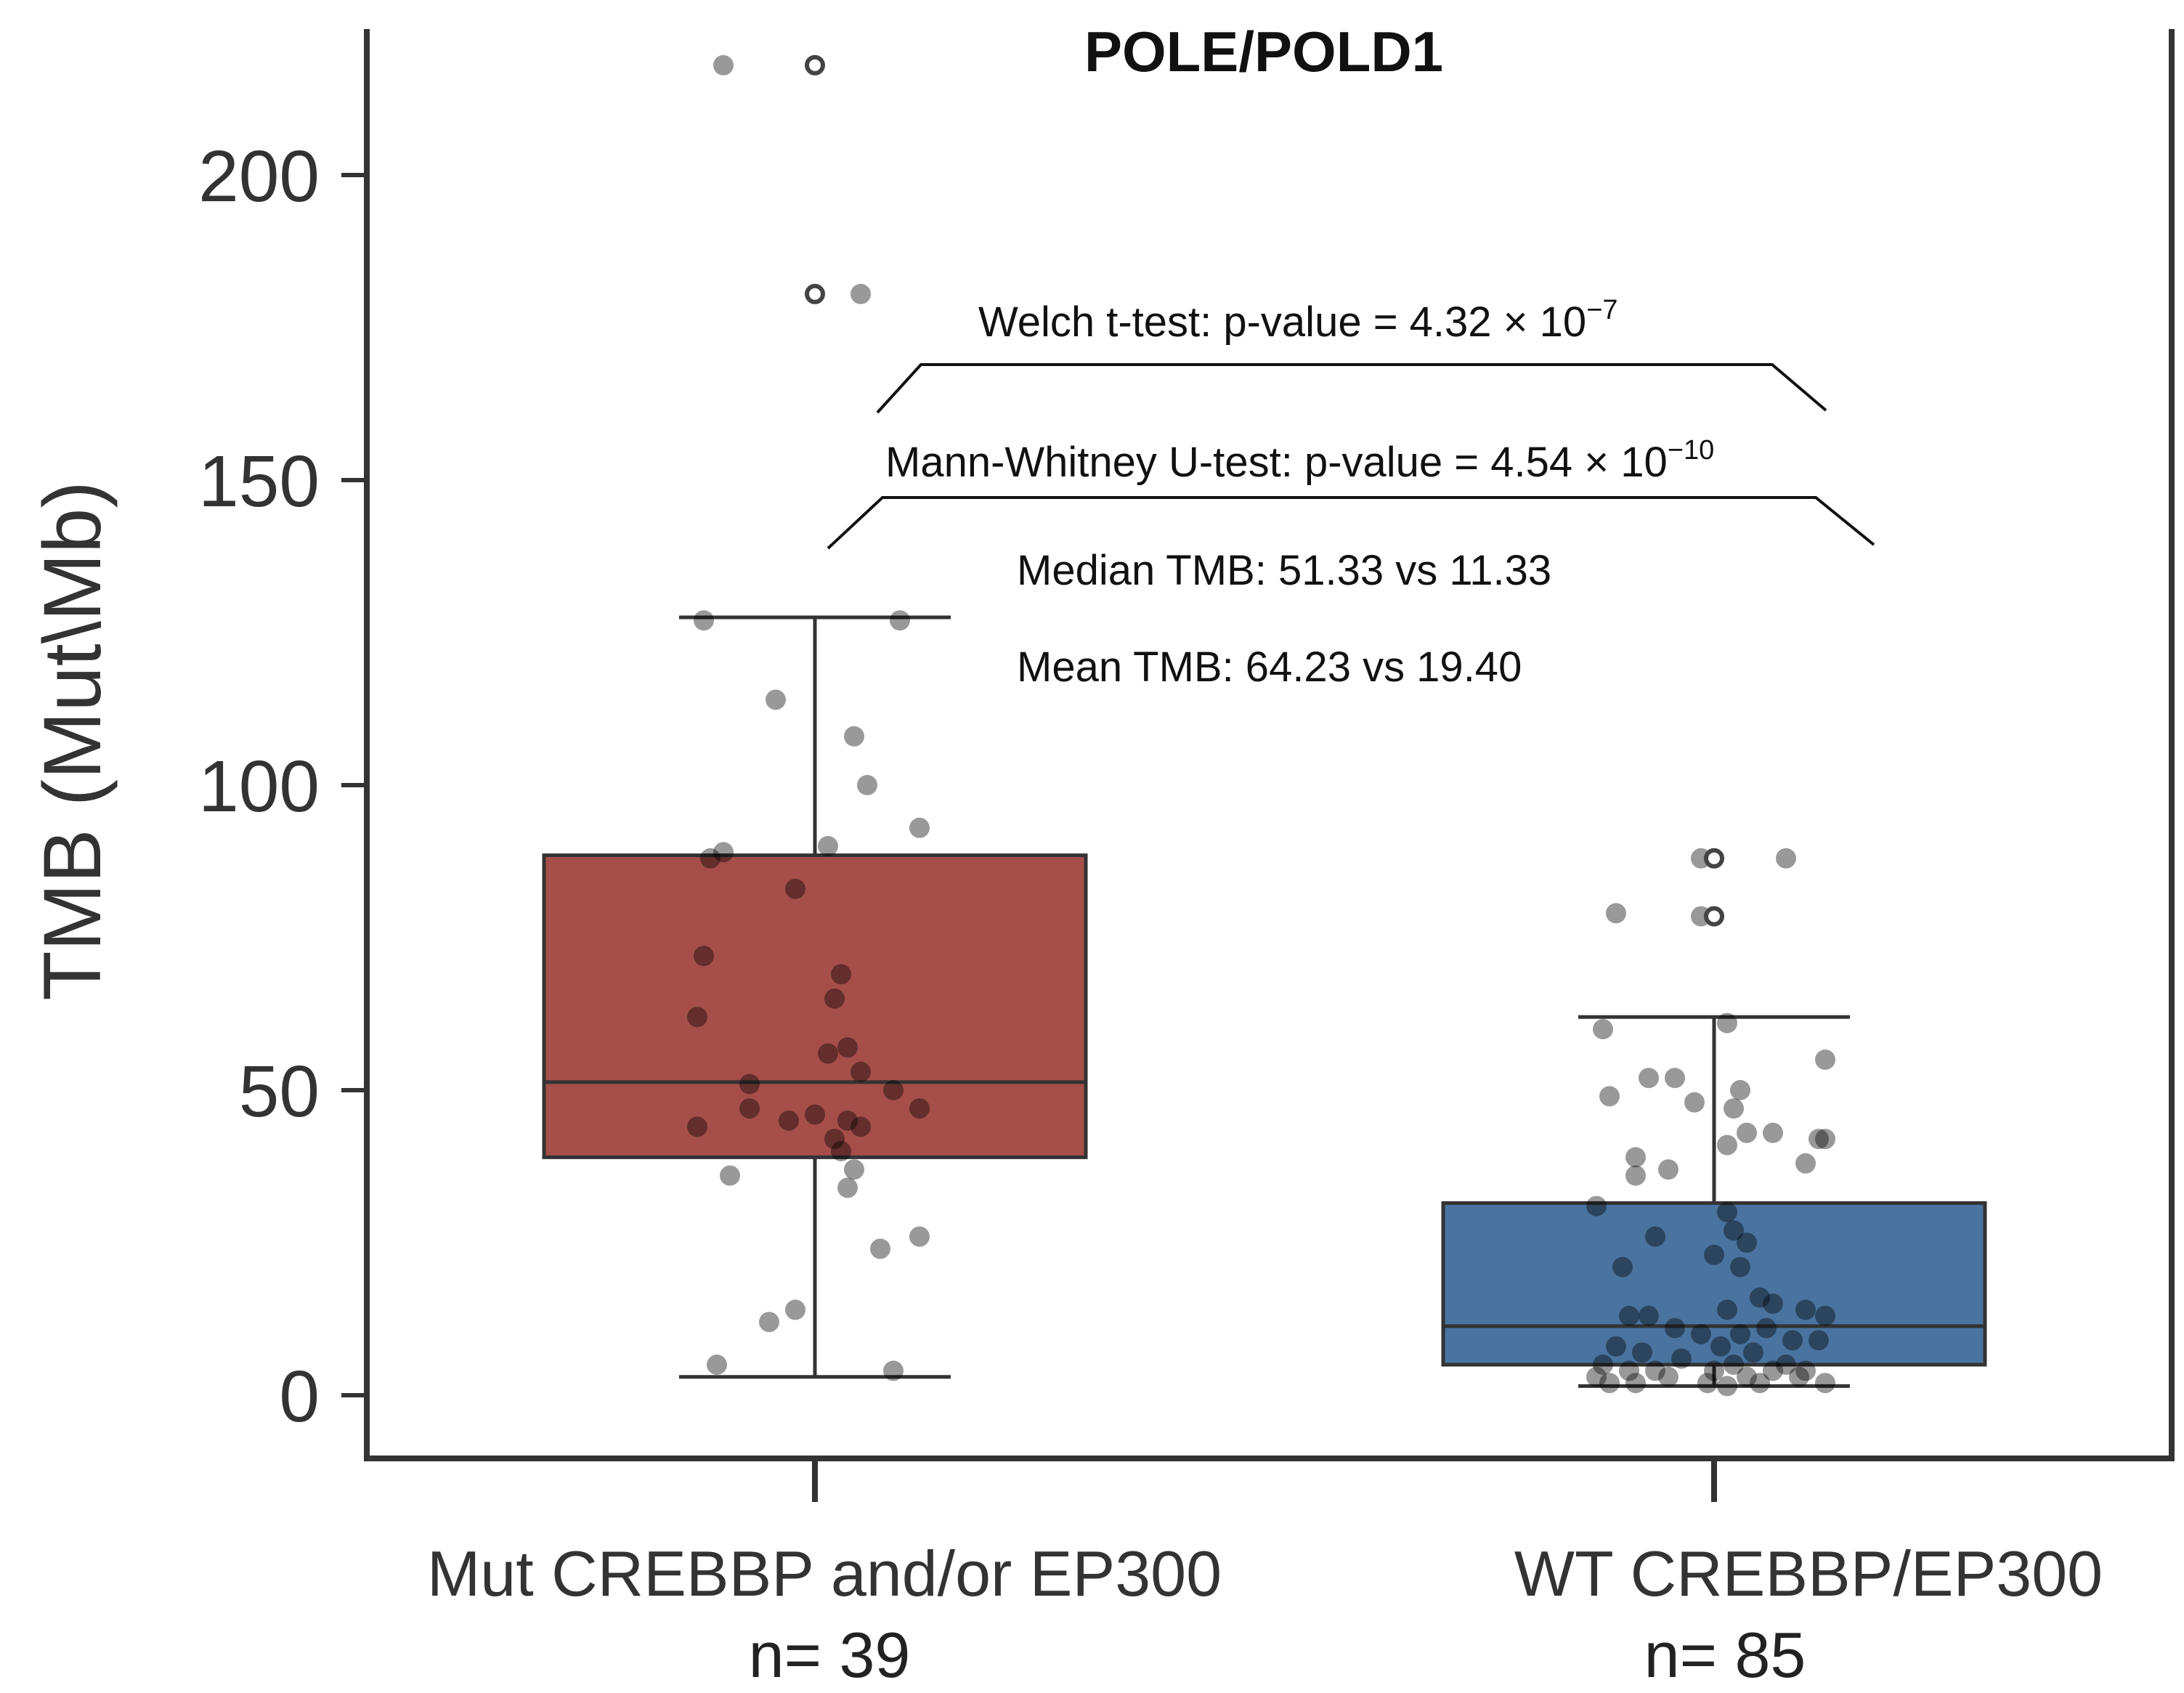 This screenshot has height=1693, width=2184. Describe the element at coordinates (279, 1091) in the screenshot. I see `y-tick-label: 50` at that location.